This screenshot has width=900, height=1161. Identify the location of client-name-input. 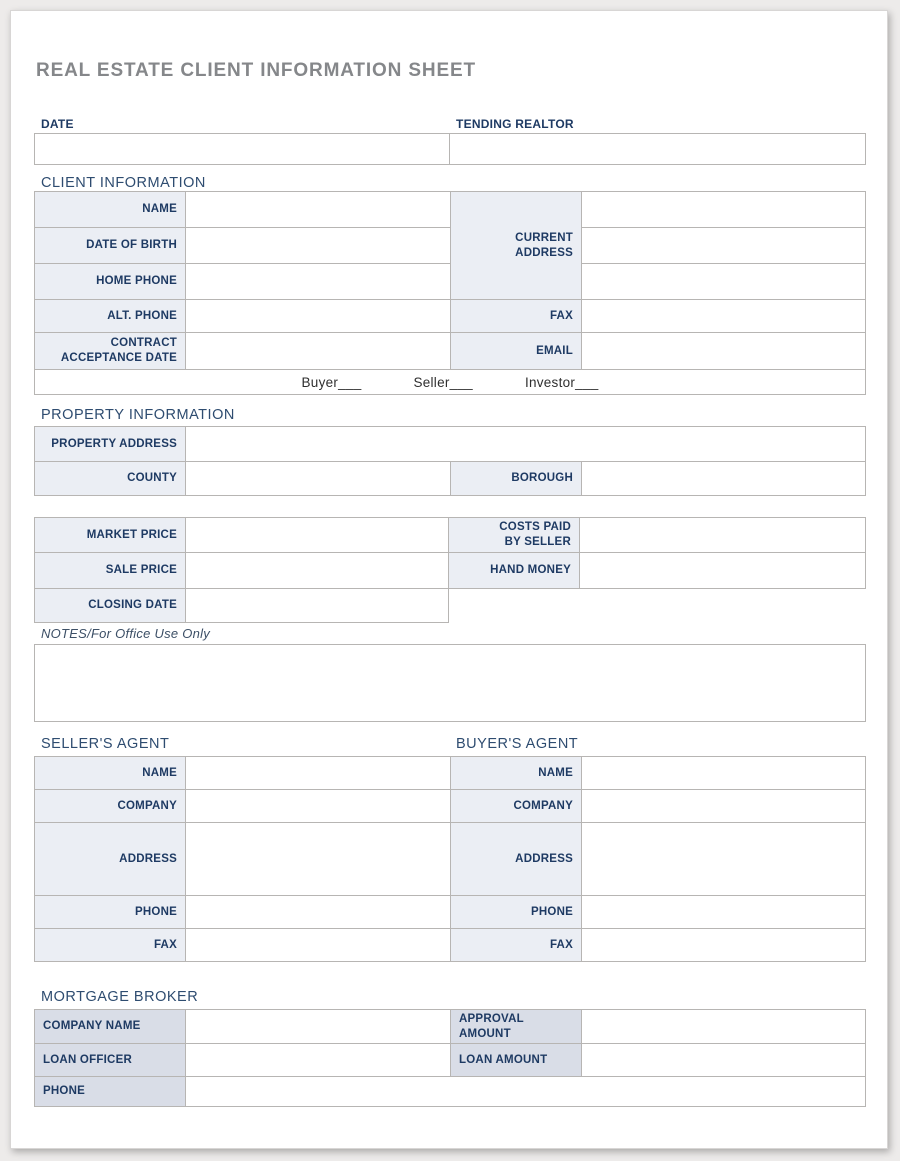
(318, 209).